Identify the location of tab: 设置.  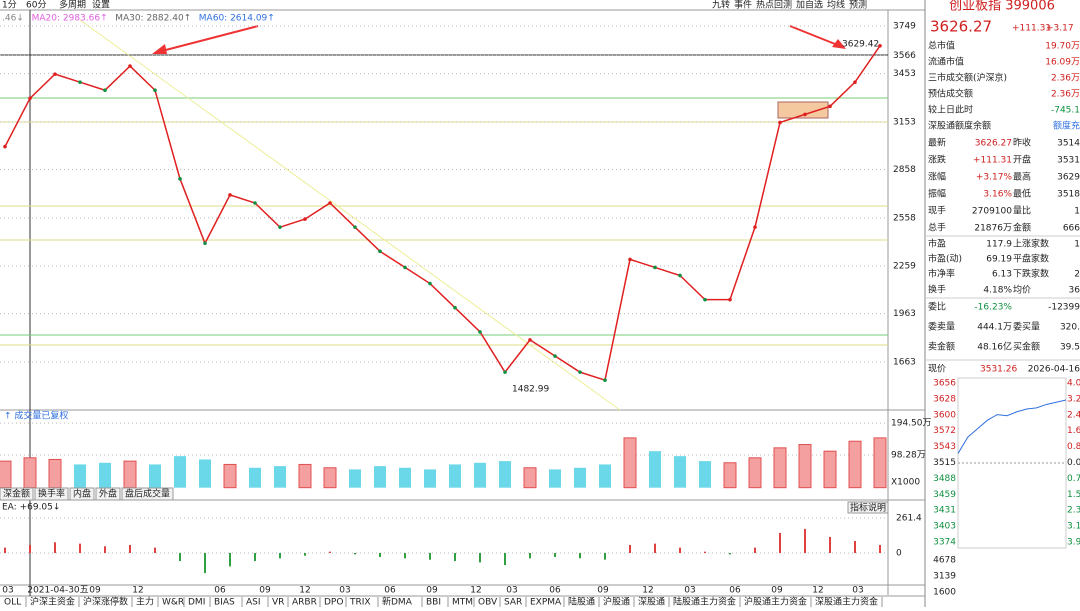
(101, 5).